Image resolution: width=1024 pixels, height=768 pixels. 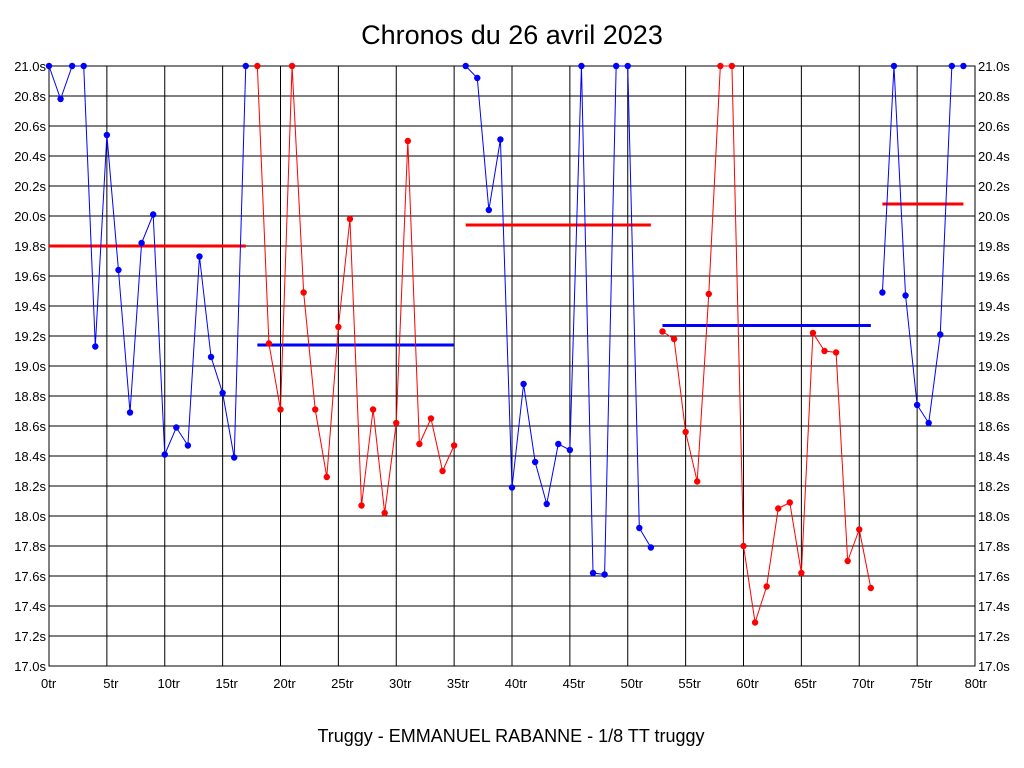 What do you see at coordinates (30, 666) in the screenshot?
I see `y-tick-label: 17.0s` at bounding box center [30, 666].